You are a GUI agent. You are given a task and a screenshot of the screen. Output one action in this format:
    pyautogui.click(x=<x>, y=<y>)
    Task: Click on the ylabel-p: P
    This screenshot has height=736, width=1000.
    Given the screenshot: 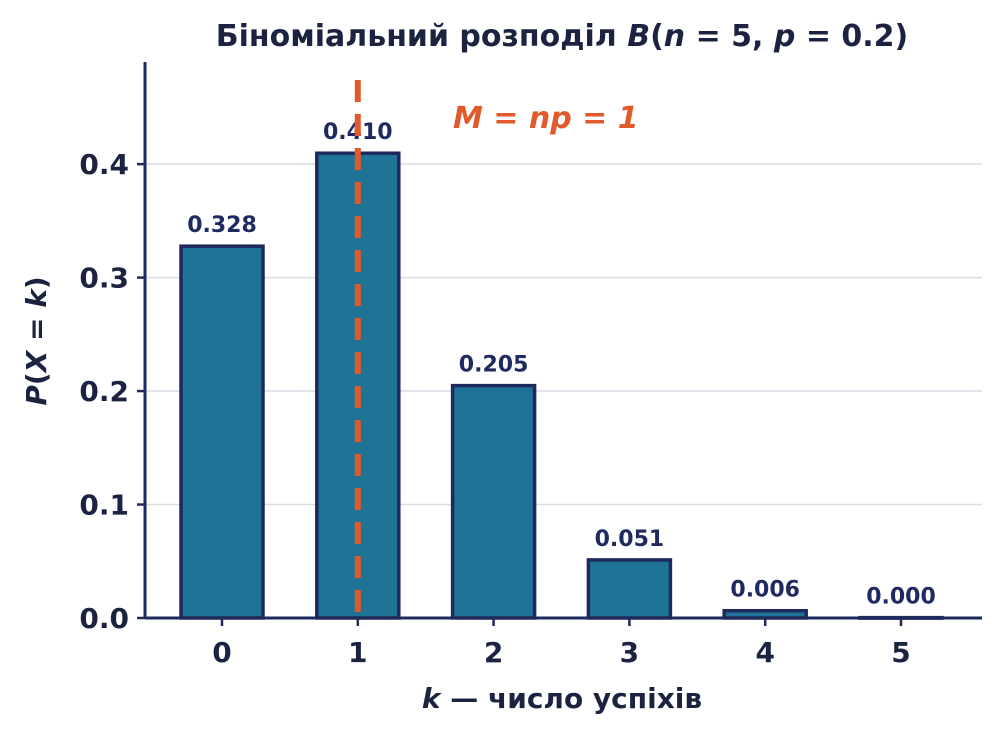 What is the action you would take?
    pyautogui.click(x=36, y=395)
    